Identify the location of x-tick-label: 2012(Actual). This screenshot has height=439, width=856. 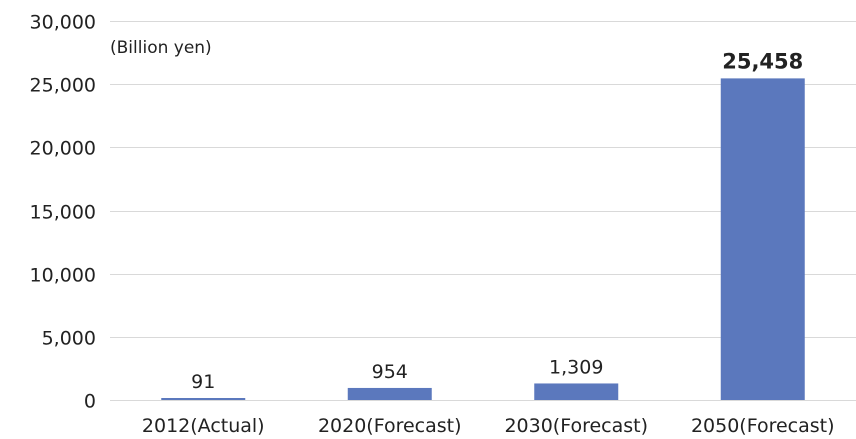
(203, 426).